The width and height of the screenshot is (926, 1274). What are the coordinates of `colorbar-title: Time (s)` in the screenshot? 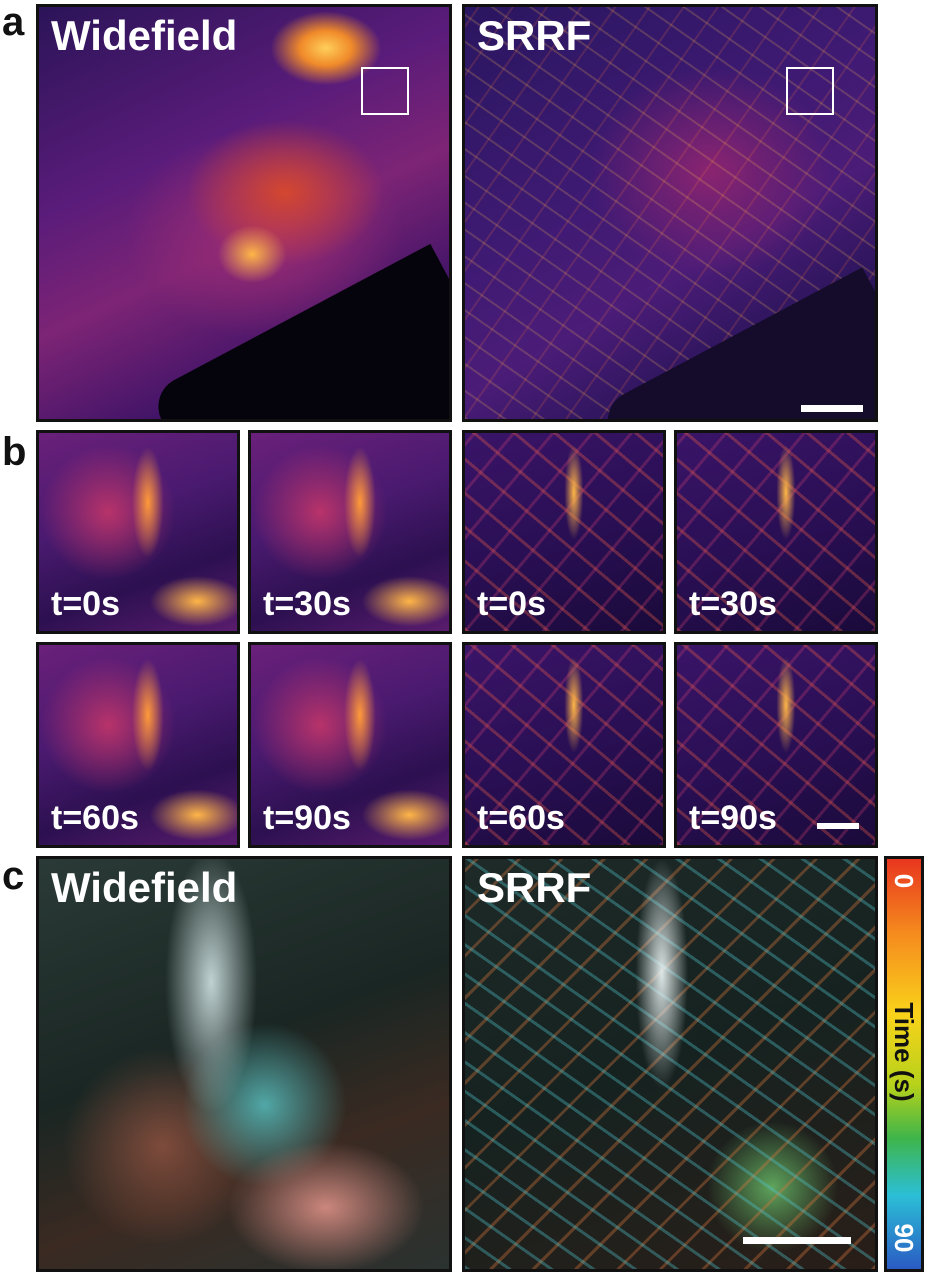 It's located at (904, 1052).